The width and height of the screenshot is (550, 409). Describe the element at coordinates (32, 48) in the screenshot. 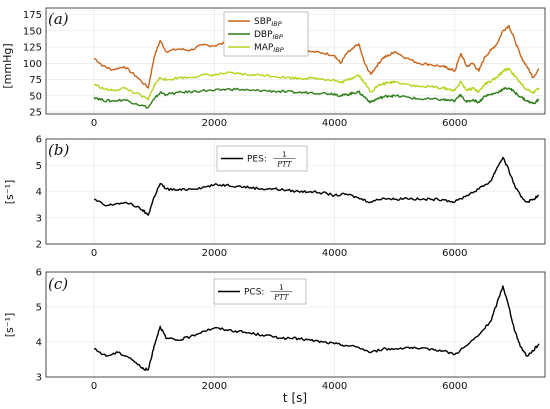

I see `y-tick-label: 125` at that location.